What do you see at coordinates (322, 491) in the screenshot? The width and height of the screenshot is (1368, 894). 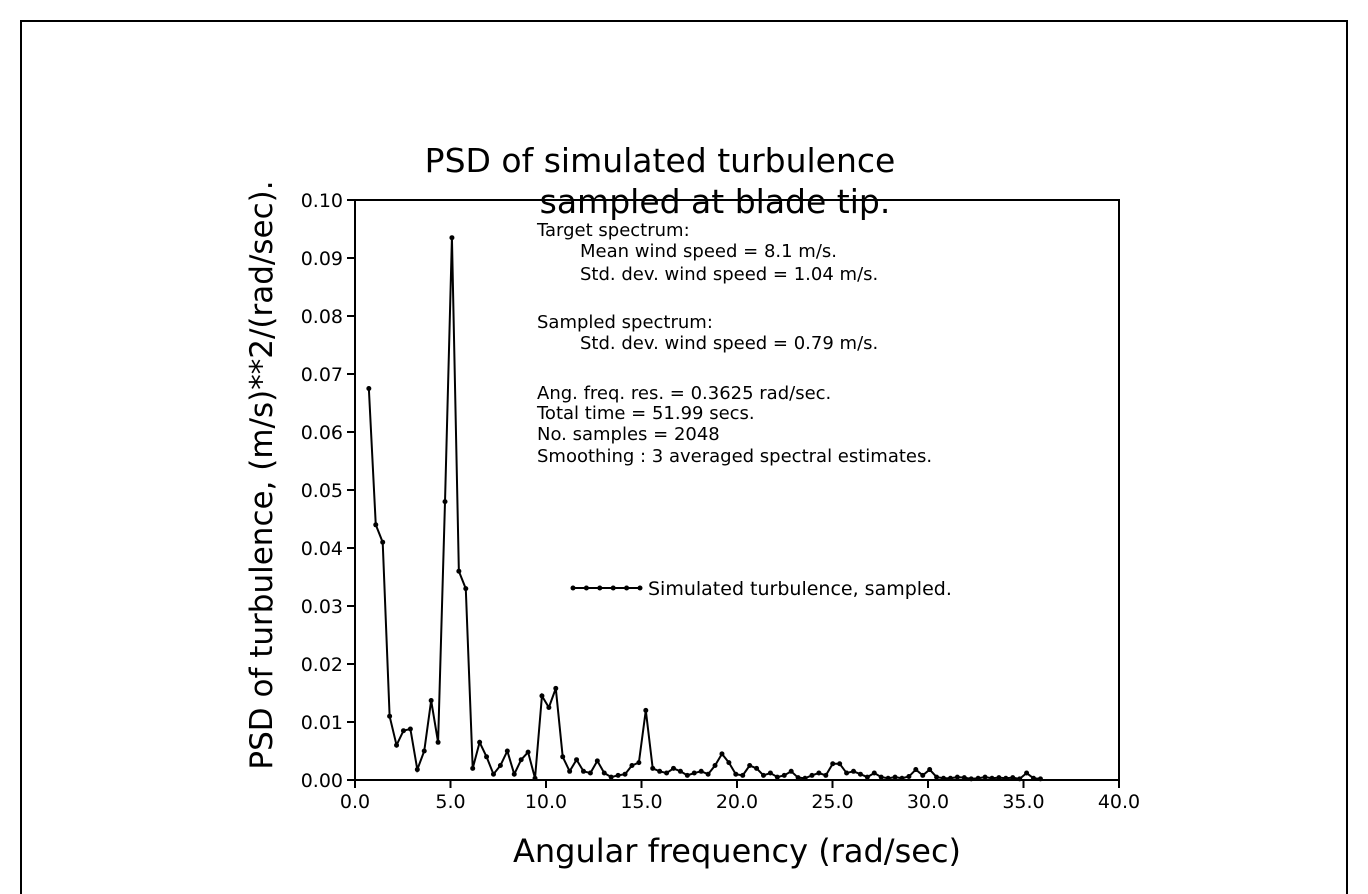 I see `y-tick-label: 0.05` at bounding box center [322, 491].